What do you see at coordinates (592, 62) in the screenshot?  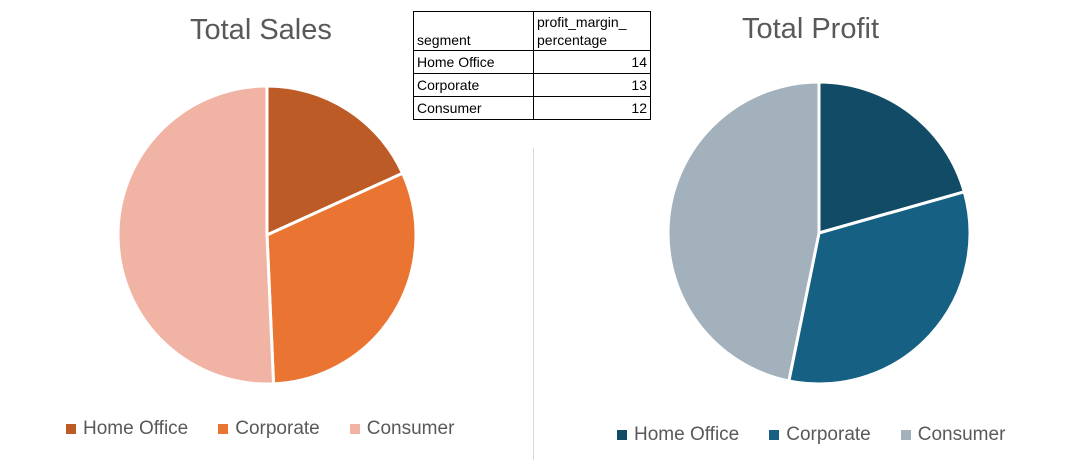 I see `table-cell-value: 14` at bounding box center [592, 62].